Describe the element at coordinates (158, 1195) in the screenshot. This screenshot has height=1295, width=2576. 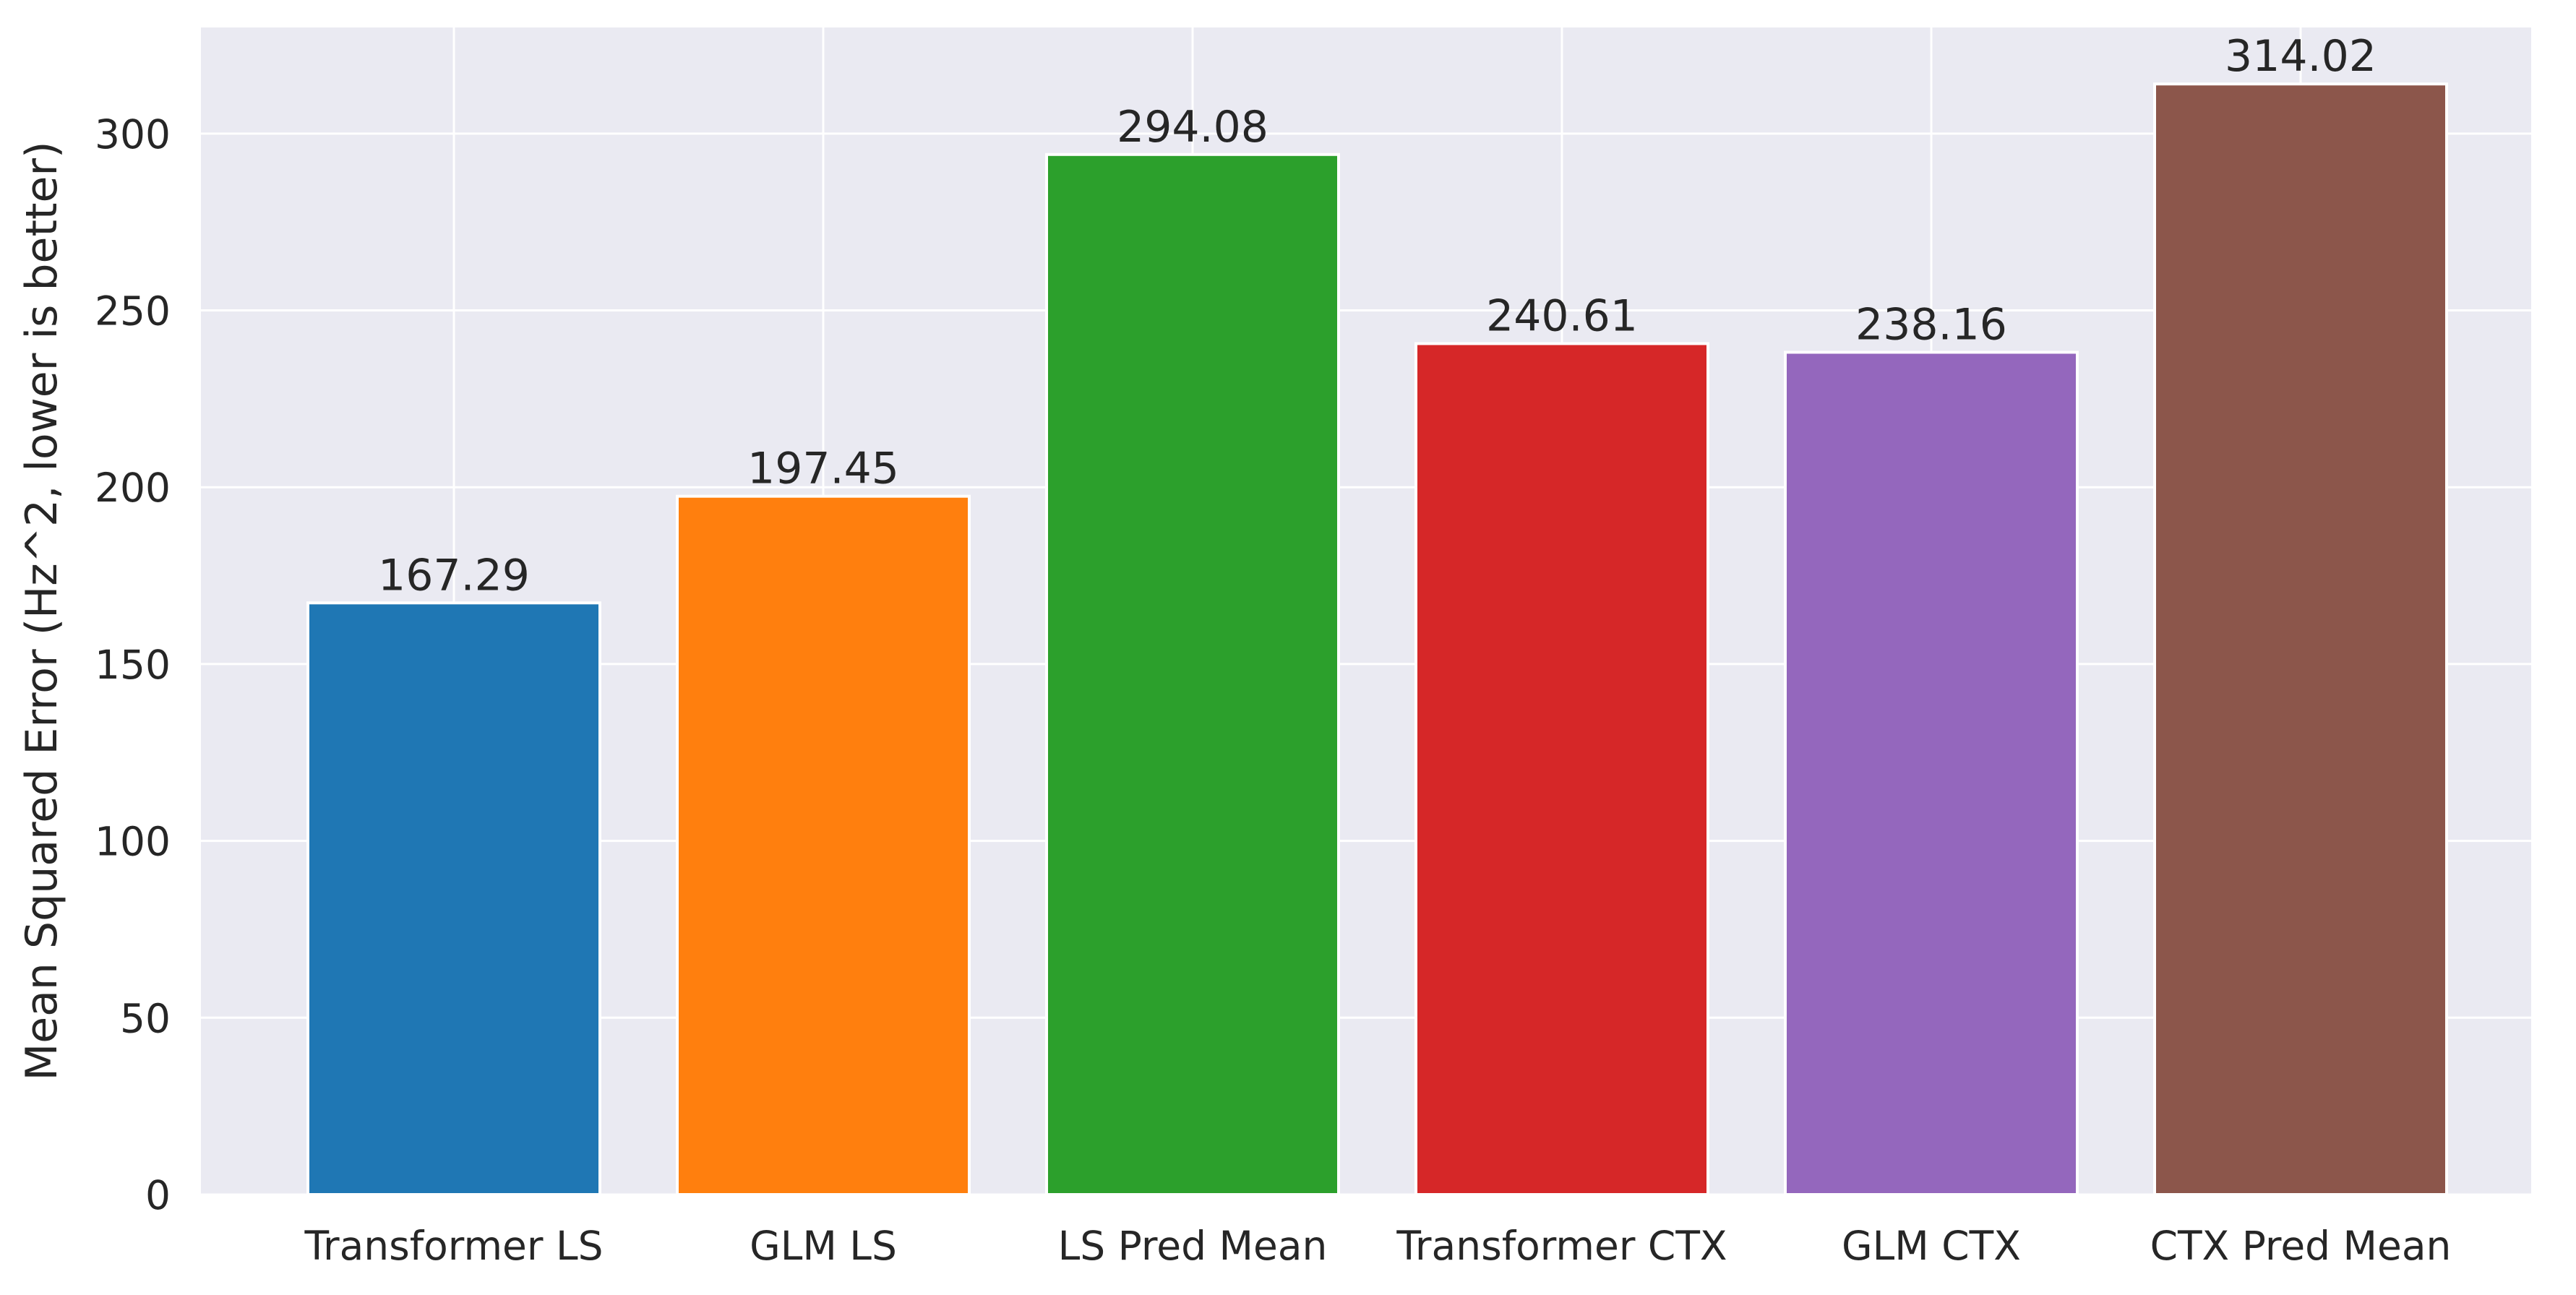
I see `y-tick-label: 0` at that location.